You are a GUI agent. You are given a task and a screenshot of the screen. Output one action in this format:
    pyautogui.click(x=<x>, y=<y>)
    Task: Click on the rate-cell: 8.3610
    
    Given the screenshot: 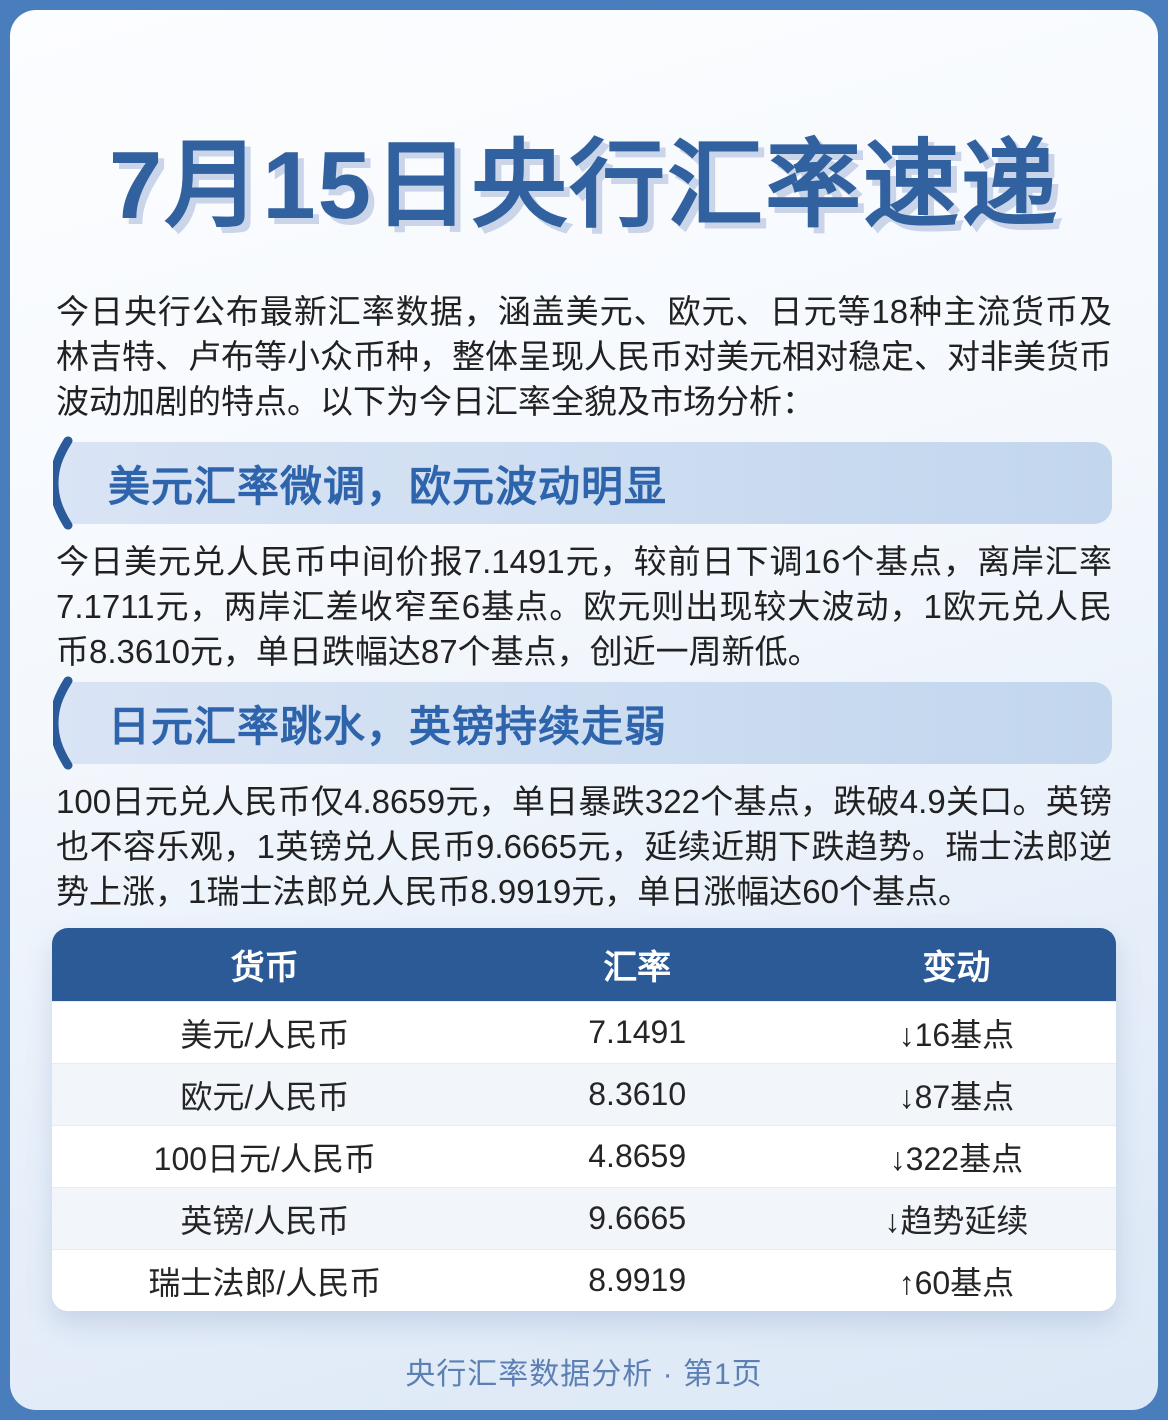 What is the action you would take?
    pyautogui.click(x=637, y=1094)
    